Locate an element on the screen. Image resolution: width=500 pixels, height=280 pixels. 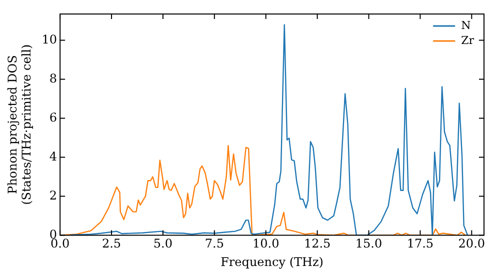
y-tick-label: 6 is located at coordinates (53, 117).